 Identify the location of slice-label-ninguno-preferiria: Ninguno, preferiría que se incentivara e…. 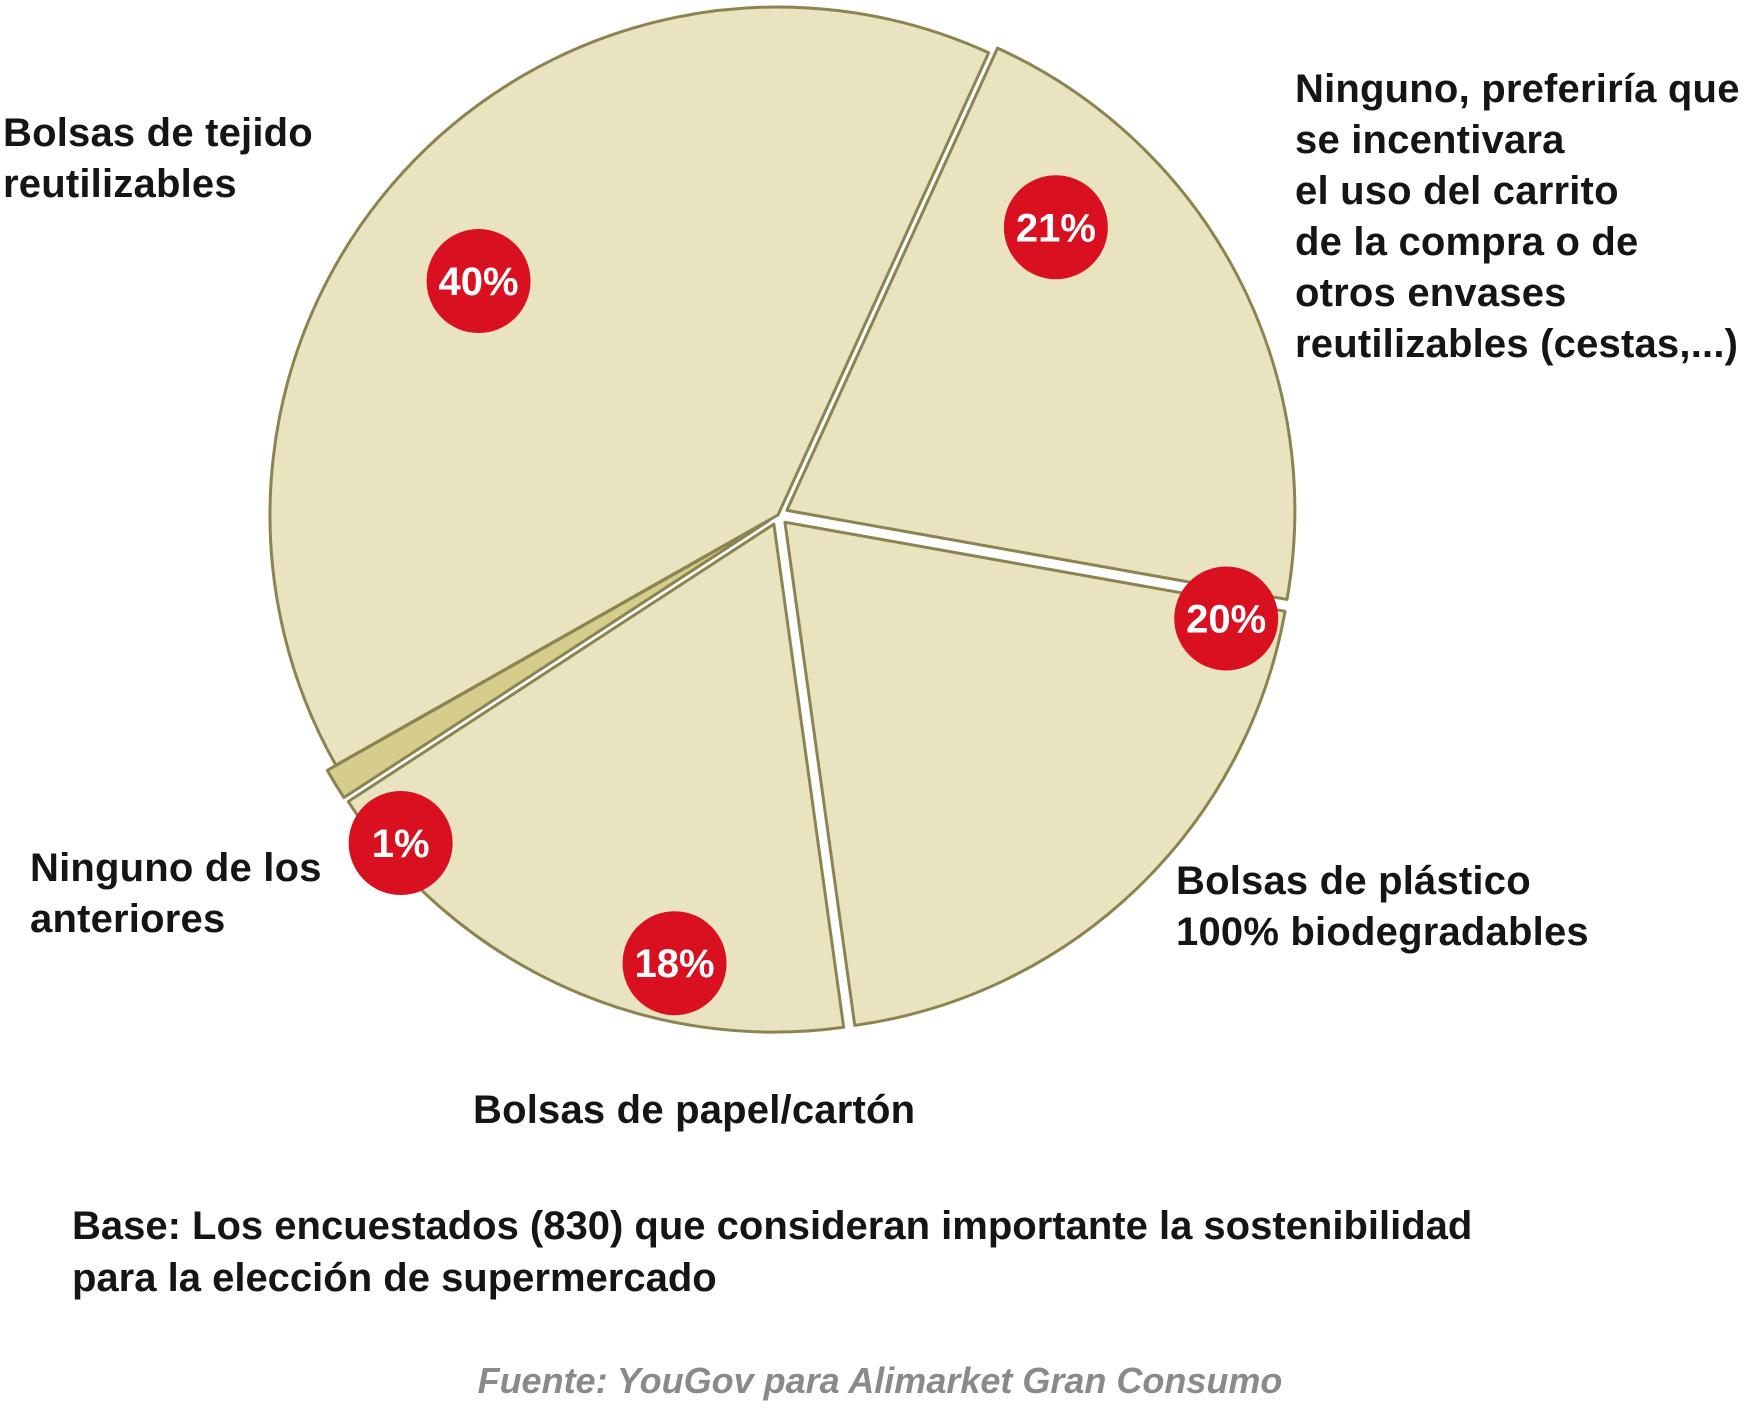
(1517, 216).